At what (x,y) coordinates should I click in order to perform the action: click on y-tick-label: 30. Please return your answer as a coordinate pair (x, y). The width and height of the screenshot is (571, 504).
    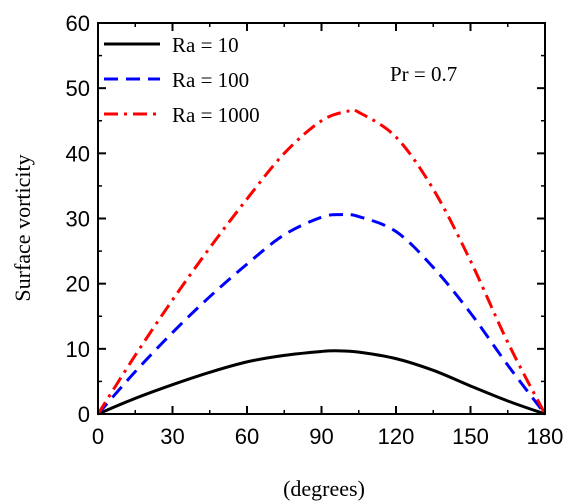
    Looking at the image, I should click on (78, 219).